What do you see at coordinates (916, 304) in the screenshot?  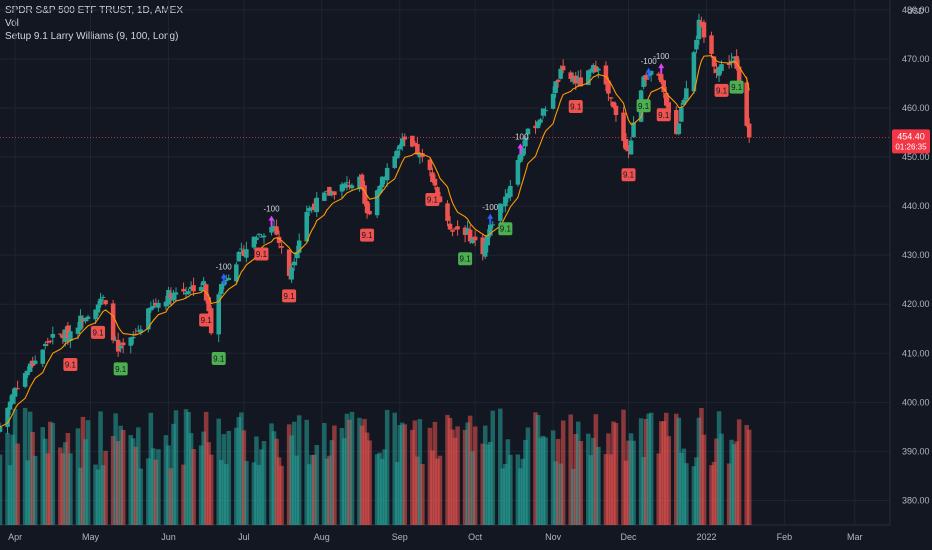 I see `price-tick-label: 420.00` at bounding box center [916, 304].